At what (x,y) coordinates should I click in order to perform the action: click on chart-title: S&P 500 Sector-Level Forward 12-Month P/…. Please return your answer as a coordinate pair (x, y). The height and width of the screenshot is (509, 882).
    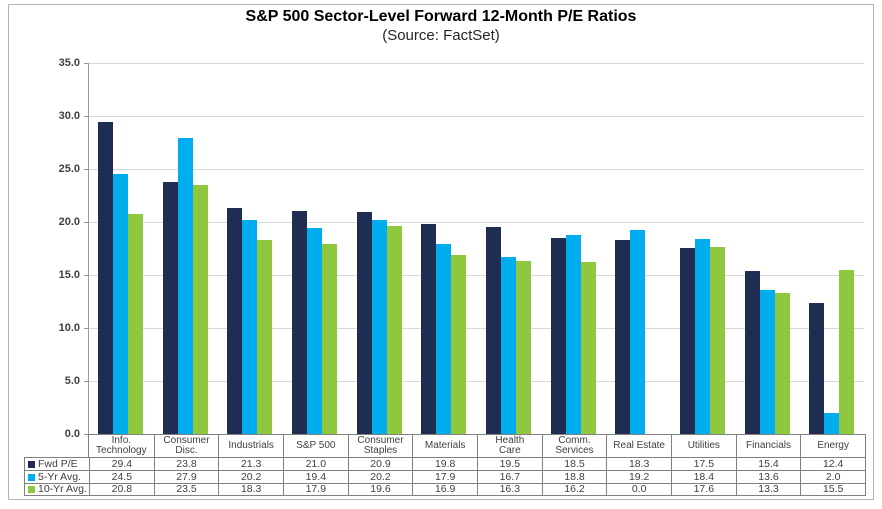
    Looking at the image, I should click on (441, 16).